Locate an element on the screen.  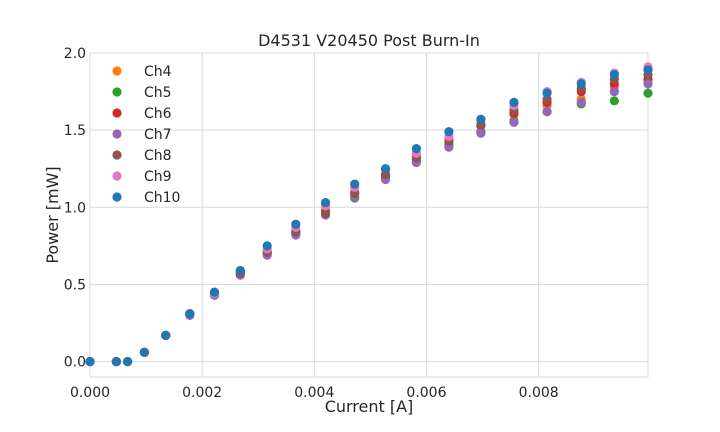
y-tick-label: 0.5 is located at coordinates (75, 285).